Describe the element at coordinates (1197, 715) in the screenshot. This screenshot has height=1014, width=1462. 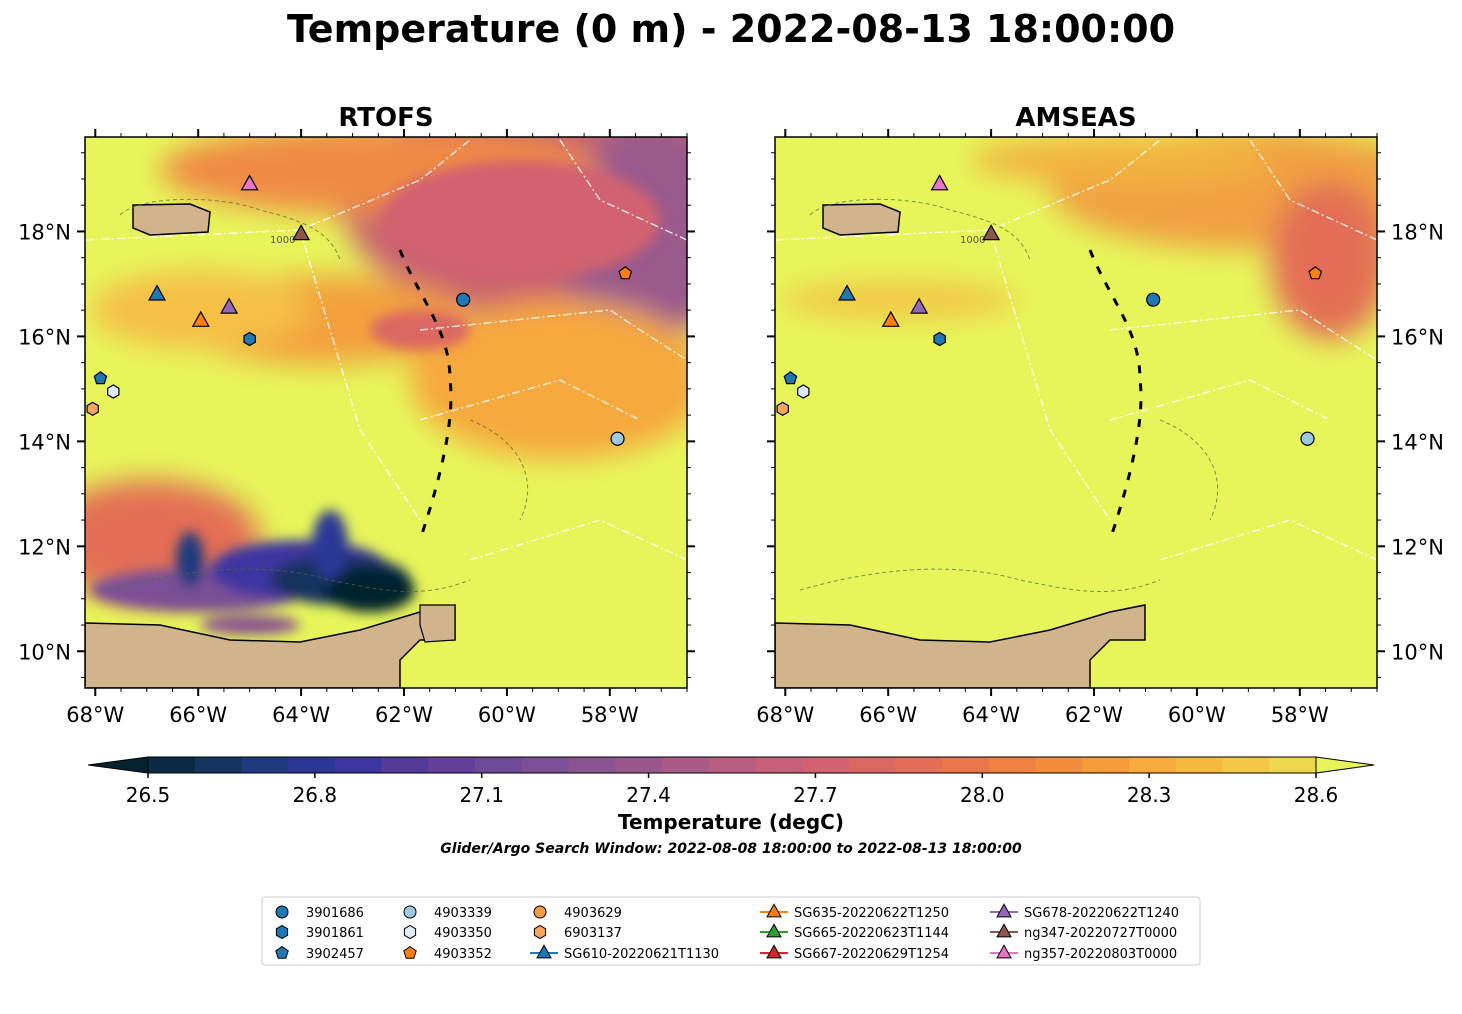
I see `x-tick-label: 60°W` at that location.